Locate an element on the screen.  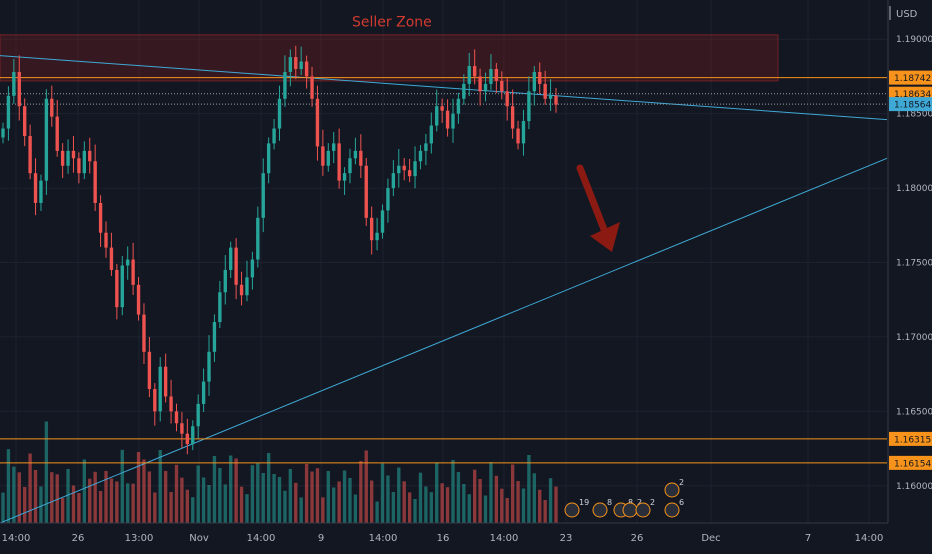
seller-zone: Seller Zone is located at coordinates (389, 48).